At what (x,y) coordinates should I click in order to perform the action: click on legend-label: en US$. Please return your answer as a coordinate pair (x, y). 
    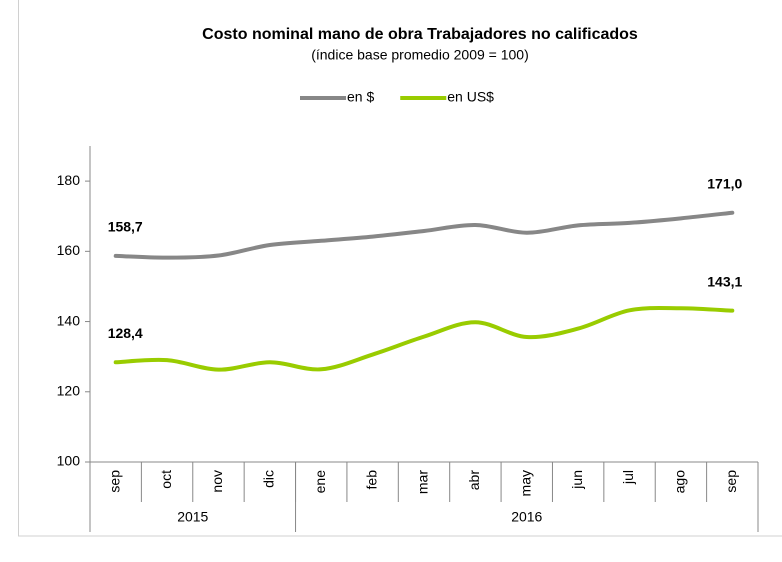
    Looking at the image, I should click on (470, 97).